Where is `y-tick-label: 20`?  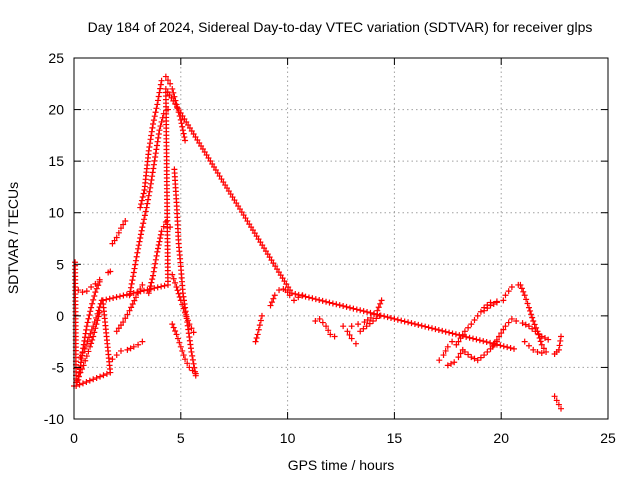 y-tick-label: 20 is located at coordinates (56, 110).